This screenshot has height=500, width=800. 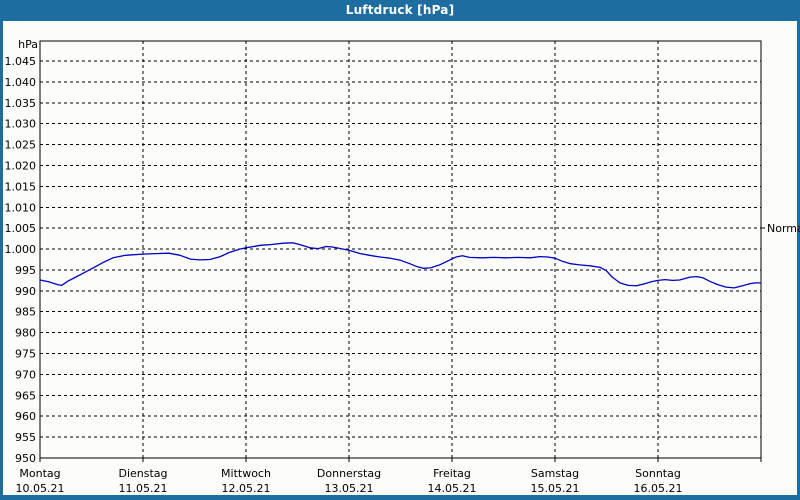 I want to click on y-axis-tick-label: 955, so click(x=25, y=437).